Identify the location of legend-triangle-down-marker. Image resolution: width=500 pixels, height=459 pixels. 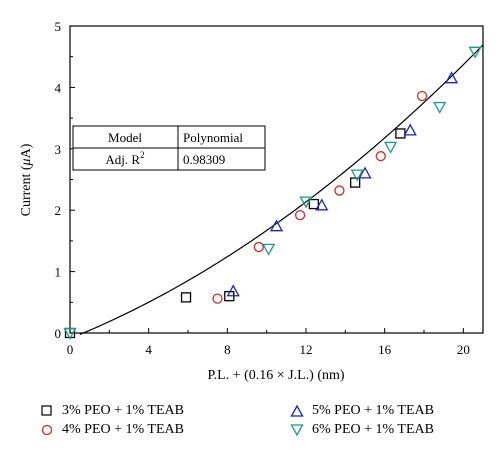
(297, 430).